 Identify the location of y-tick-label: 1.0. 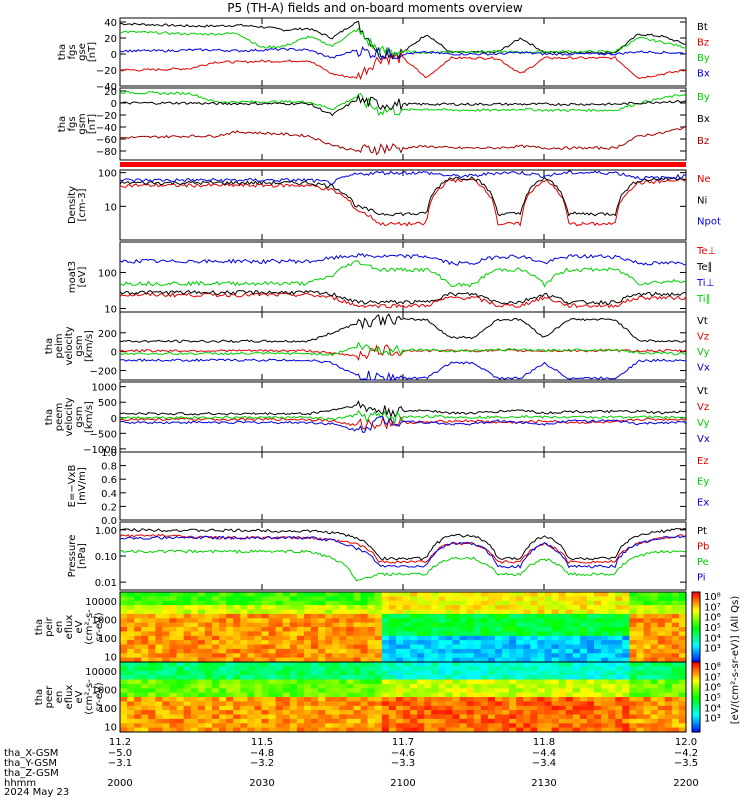
(109, 453).